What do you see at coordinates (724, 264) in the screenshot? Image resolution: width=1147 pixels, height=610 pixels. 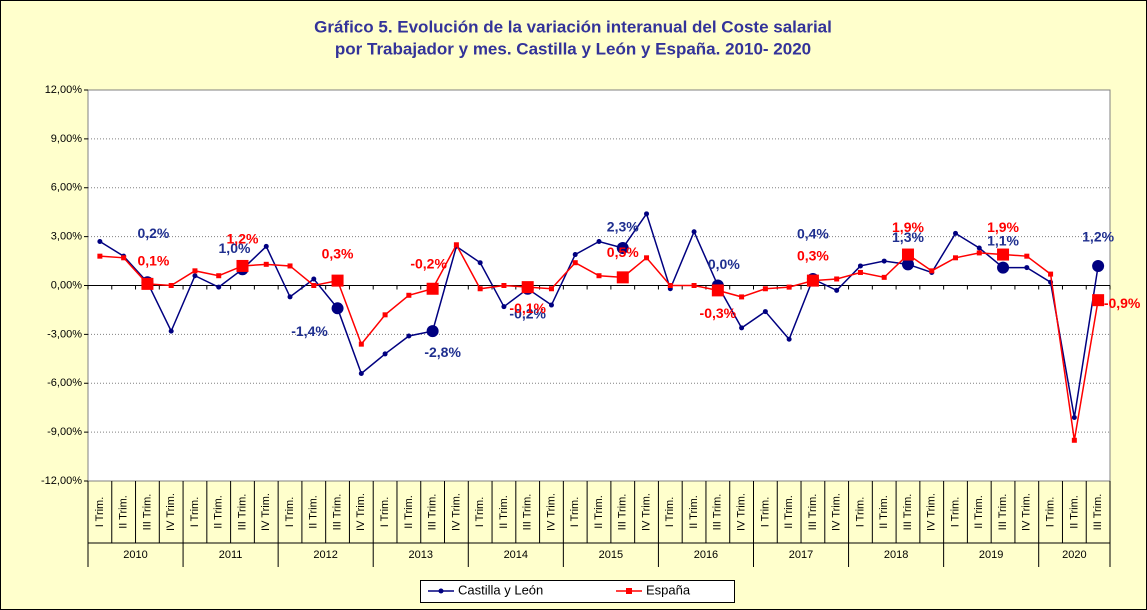 I see `data-label: 0,0%` at bounding box center [724, 264].